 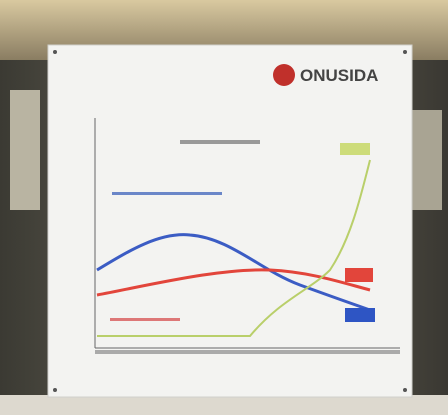 I want to click on blurred-ticks, so click(x=247, y=352).